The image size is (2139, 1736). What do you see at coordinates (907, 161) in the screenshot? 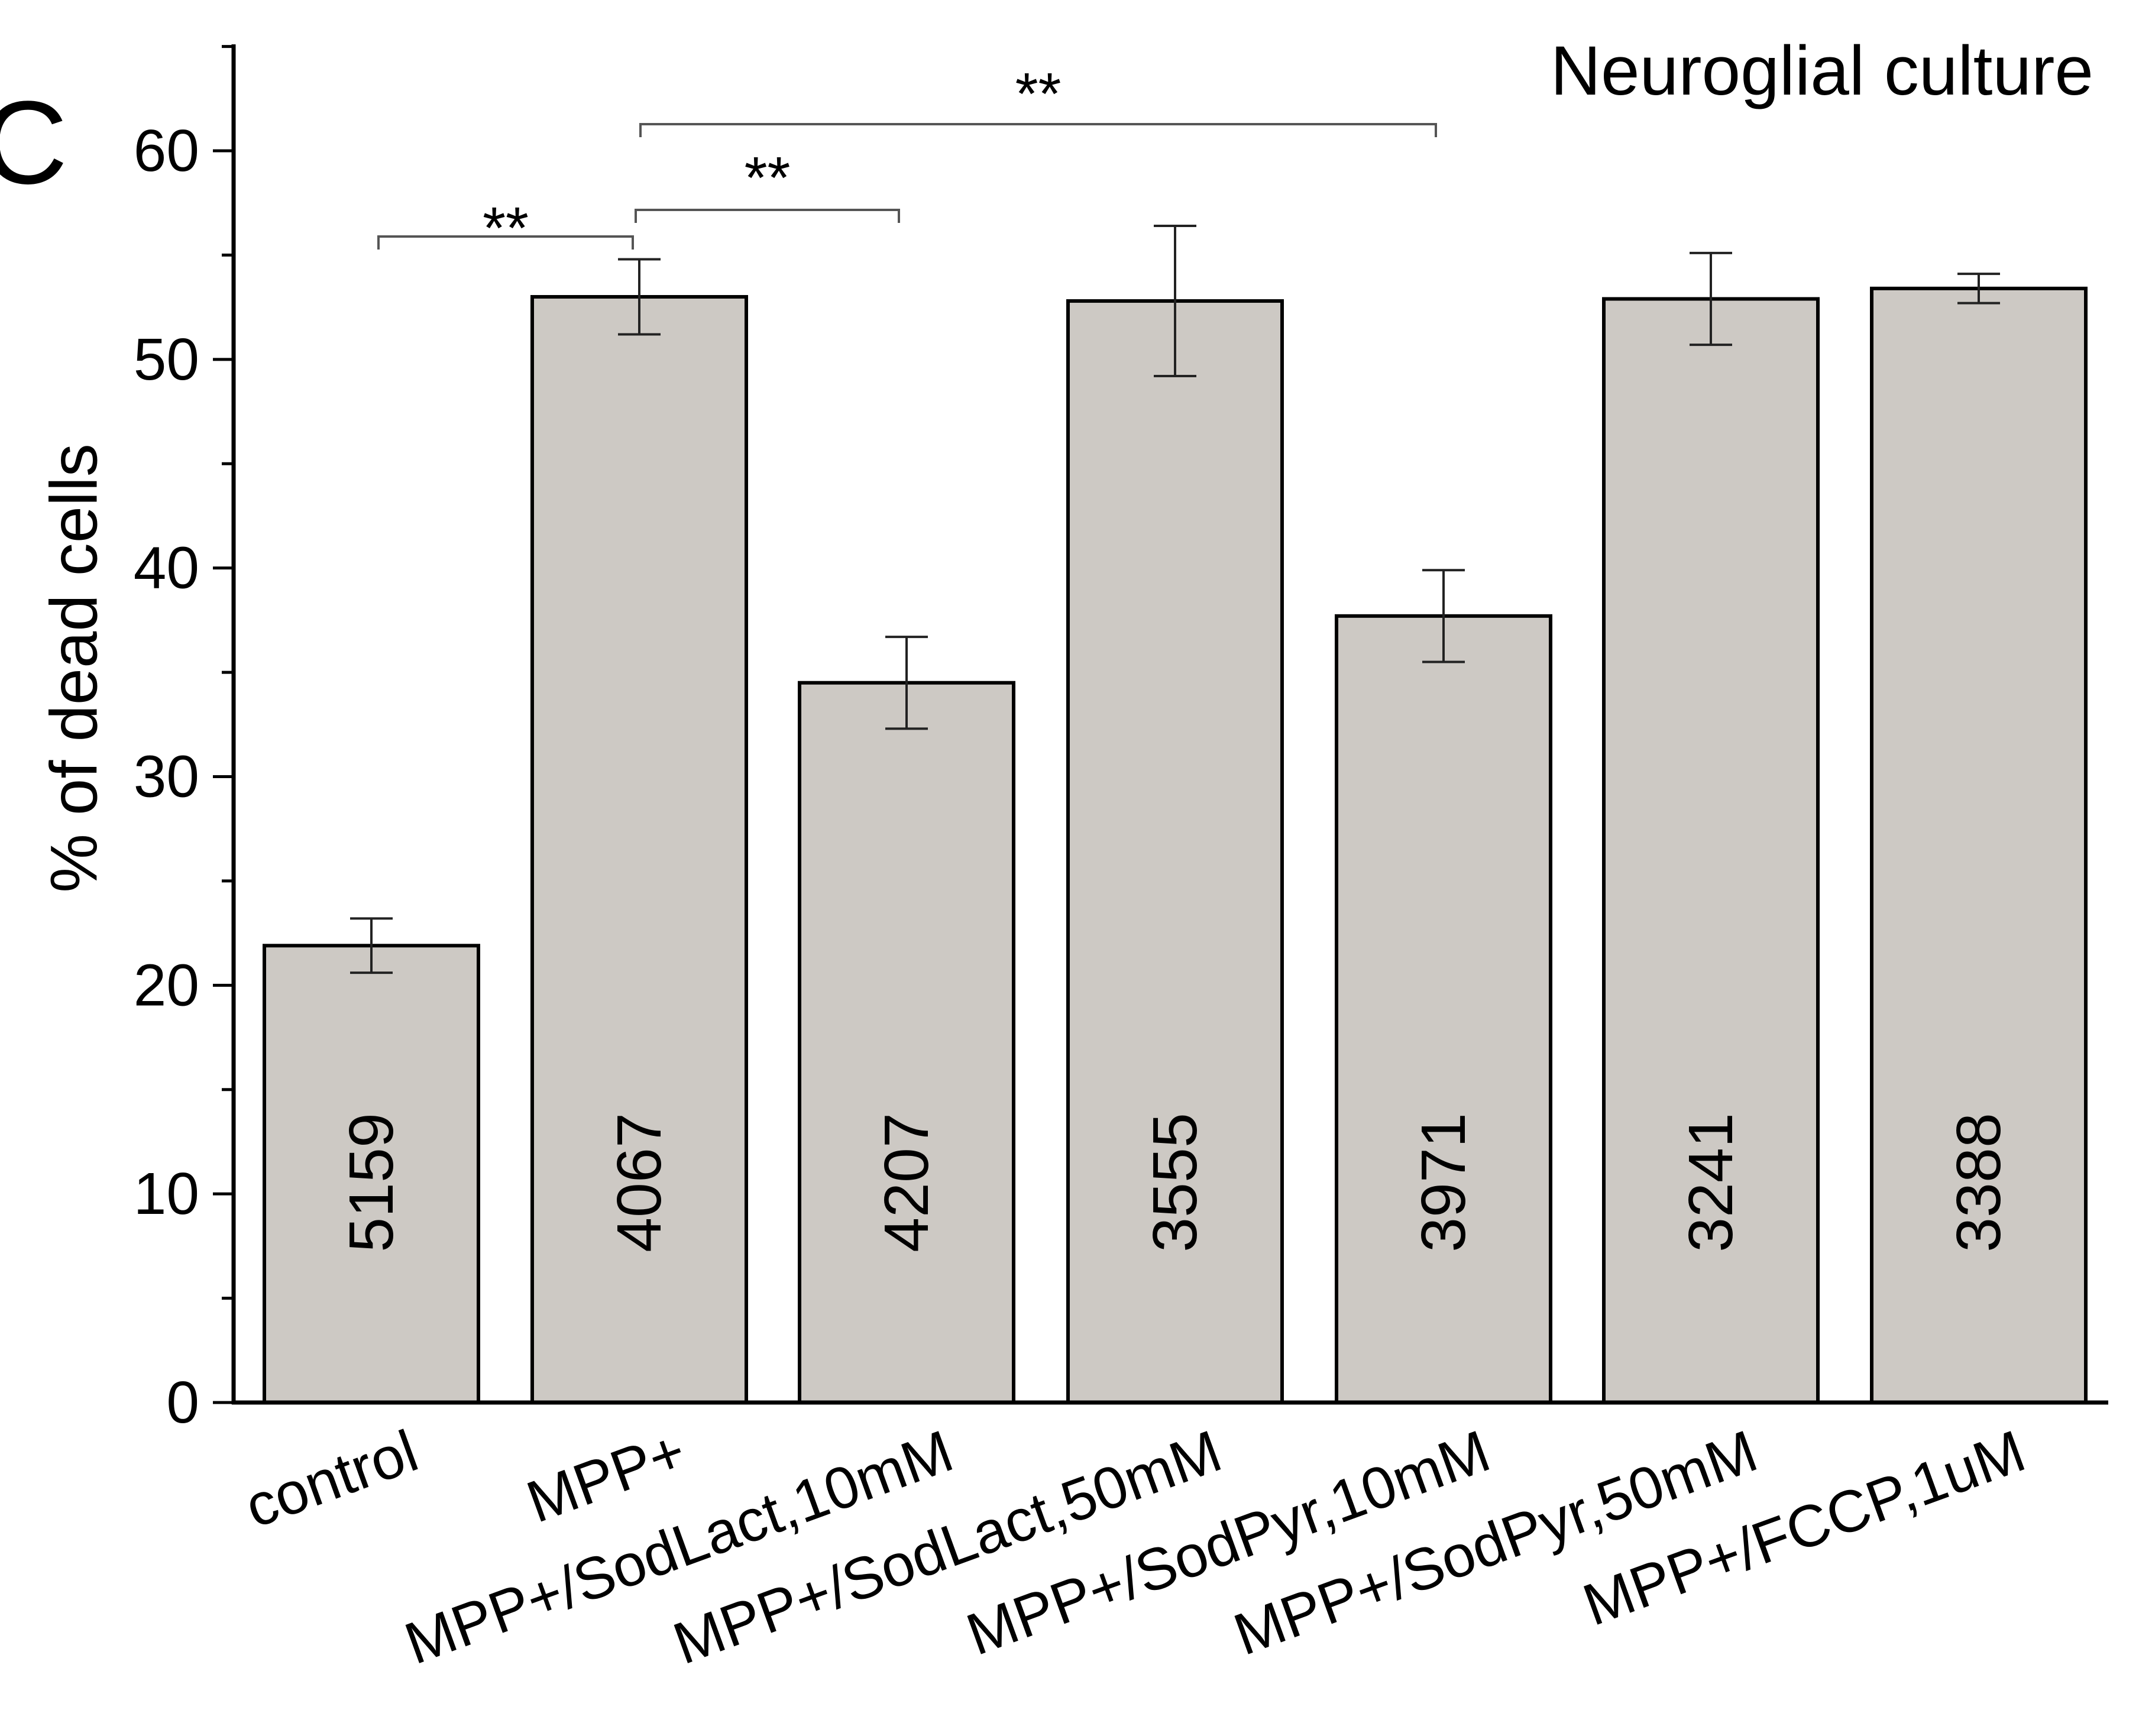
I see `significance-layer: ** ** **` at bounding box center [907, 161].